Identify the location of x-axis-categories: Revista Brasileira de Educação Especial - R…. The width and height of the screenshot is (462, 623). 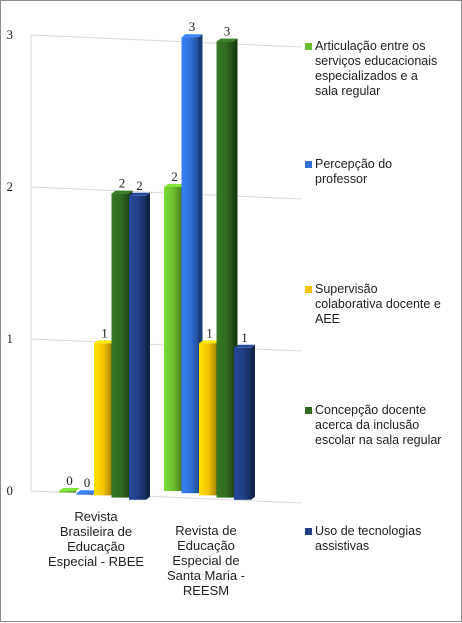
(146, 553).